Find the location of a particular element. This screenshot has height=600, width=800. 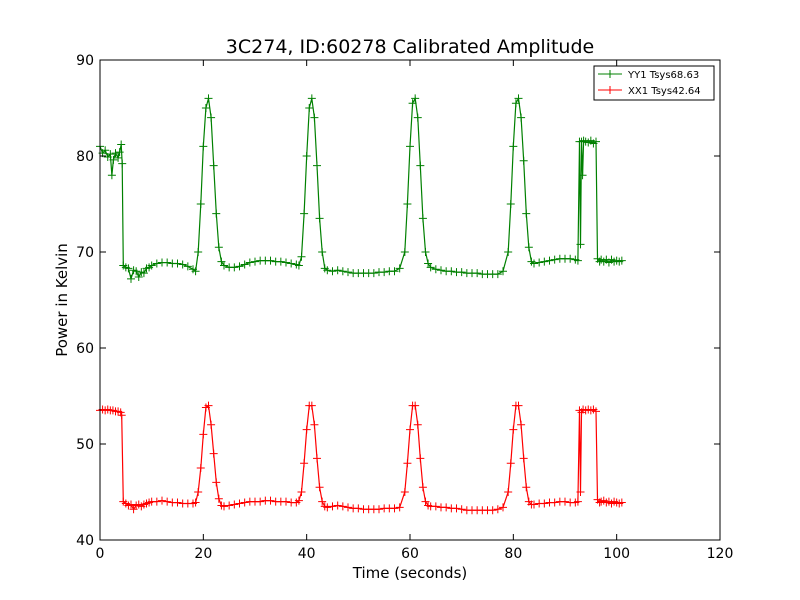

x-tick-label: 60 is located at coordinates (410, 554).